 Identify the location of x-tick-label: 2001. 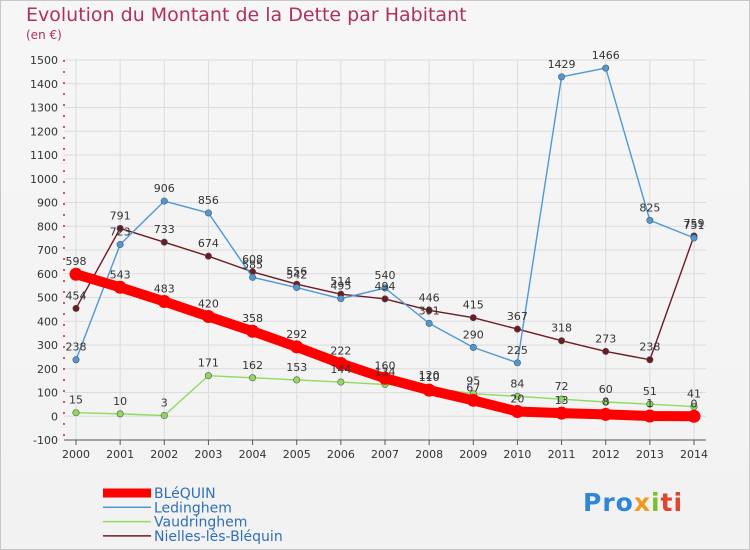
(120, 454).